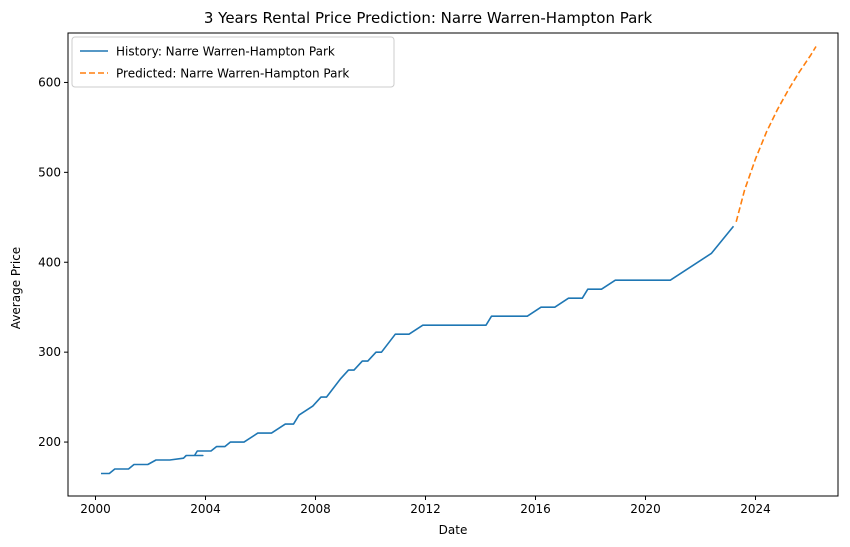 Image resolution: width=850 pixels, height=547 pixels. Describe the element at coordinates (205, 509) in the screenshot. I see `x-tick-label: 2004` at that location.